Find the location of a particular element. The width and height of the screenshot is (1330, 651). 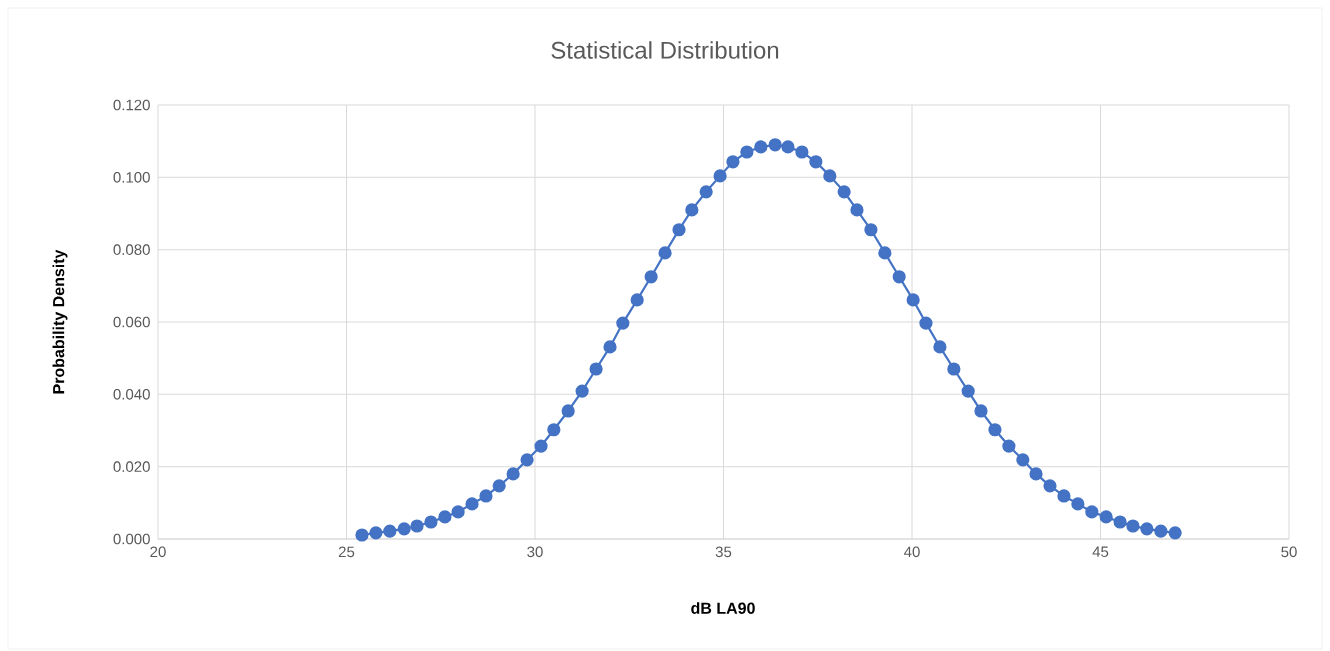

chart-title: Statistical Distribution is located at coordinates (665, 50).